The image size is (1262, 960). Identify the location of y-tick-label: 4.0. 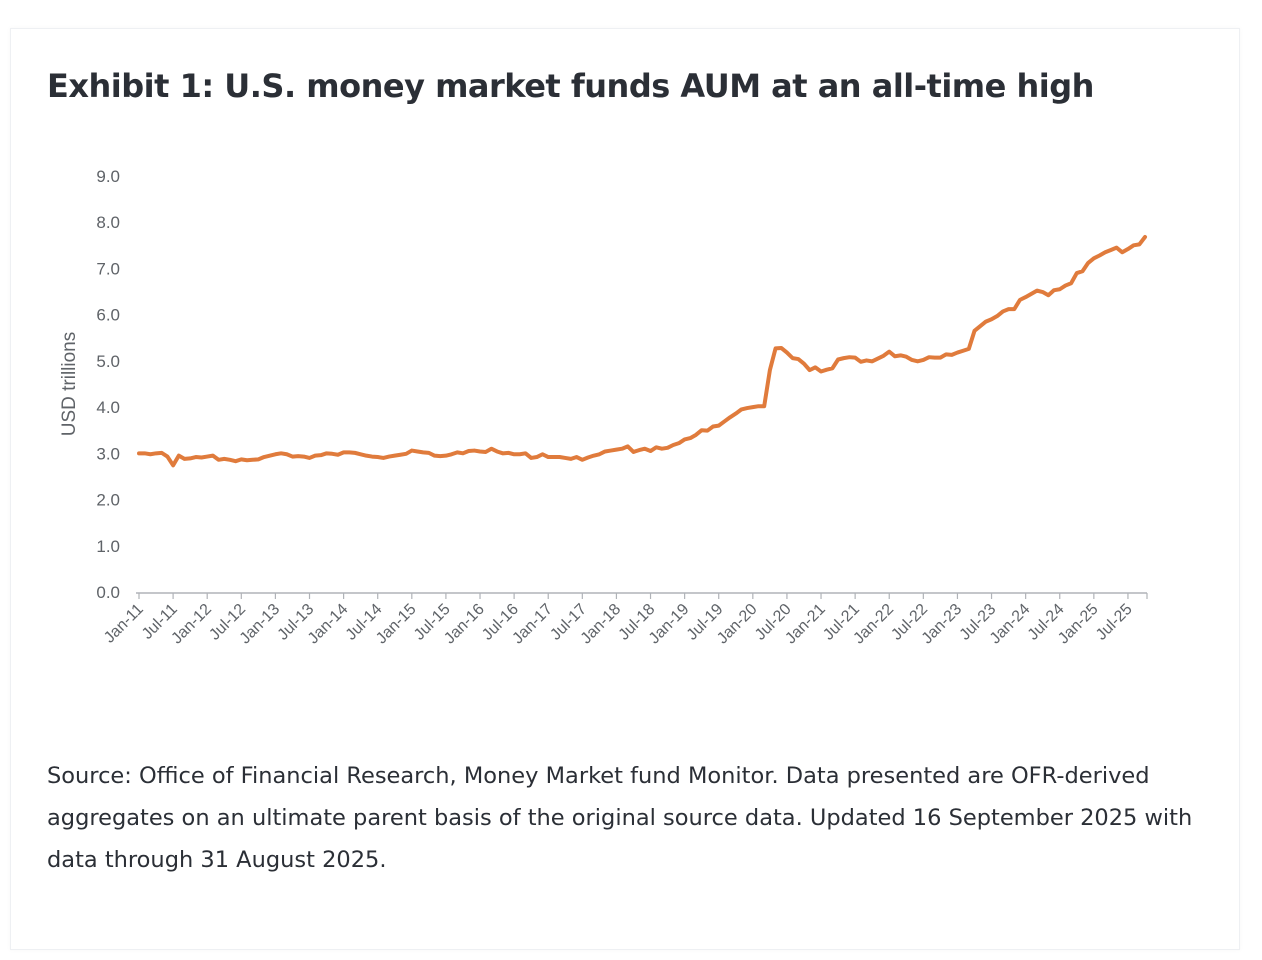
(108, 407).